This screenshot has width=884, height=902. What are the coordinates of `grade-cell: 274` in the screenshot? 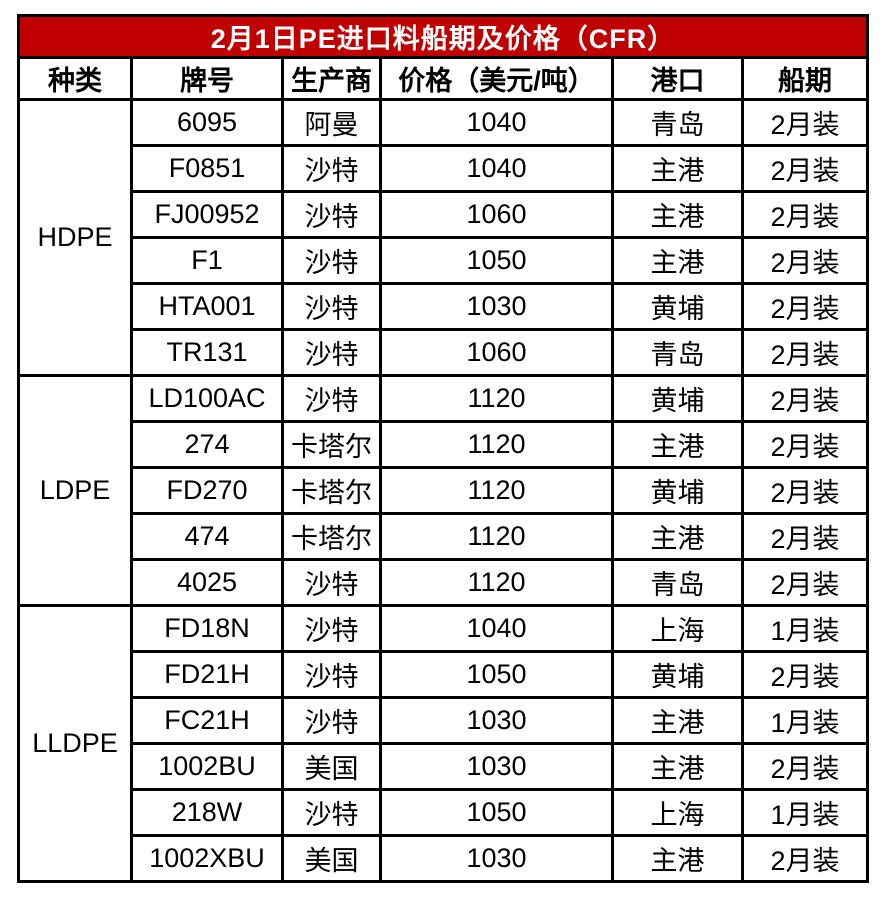 It's located at (207, 444).